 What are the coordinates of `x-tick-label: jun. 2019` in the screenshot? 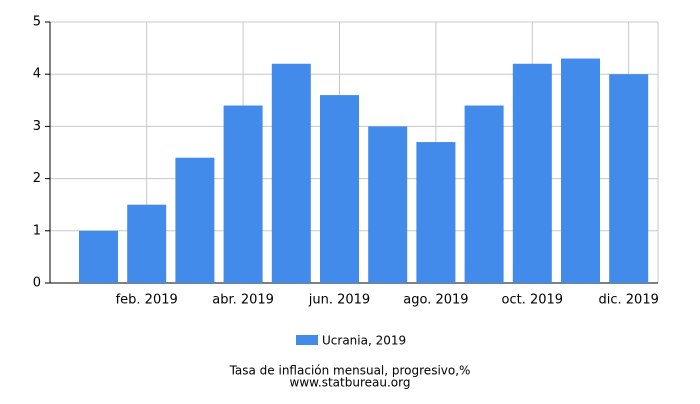 It's located at (339, 300).